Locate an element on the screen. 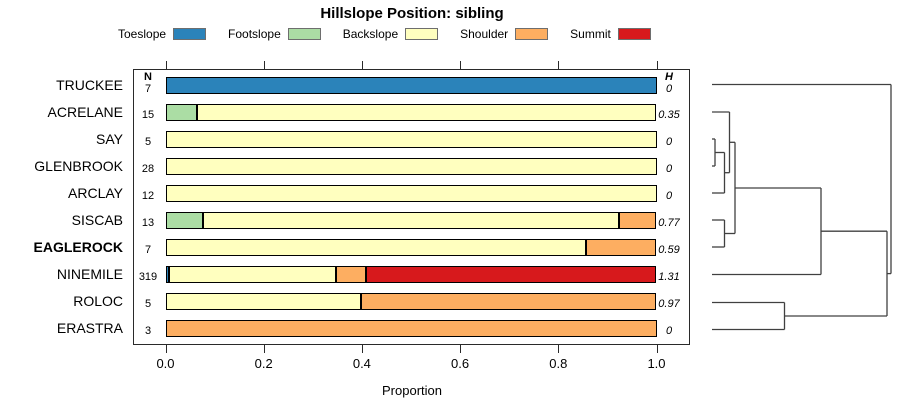 This screenshot has height=420, width=900. legend-item: Summit is located at coordinates (610, 34).